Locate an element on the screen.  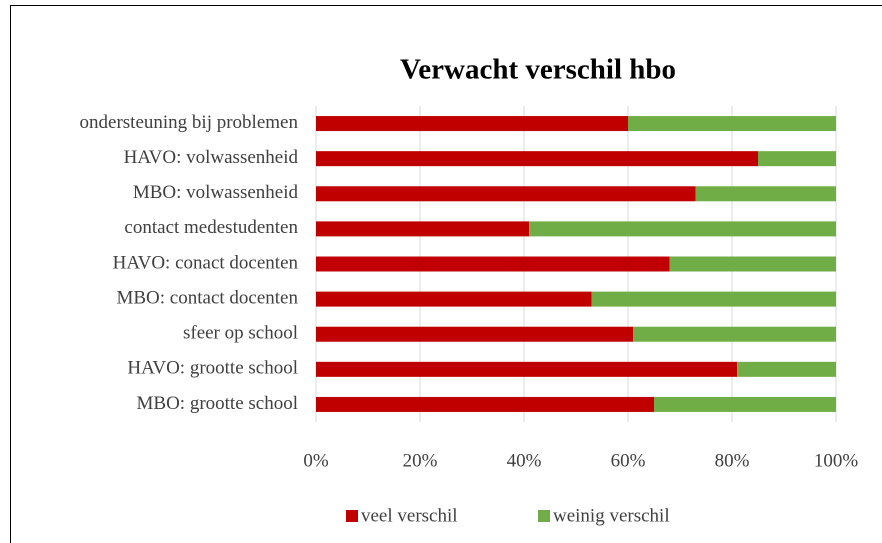
y-tick-label: MBO: contact docenten is located at coordinates (207, 297).